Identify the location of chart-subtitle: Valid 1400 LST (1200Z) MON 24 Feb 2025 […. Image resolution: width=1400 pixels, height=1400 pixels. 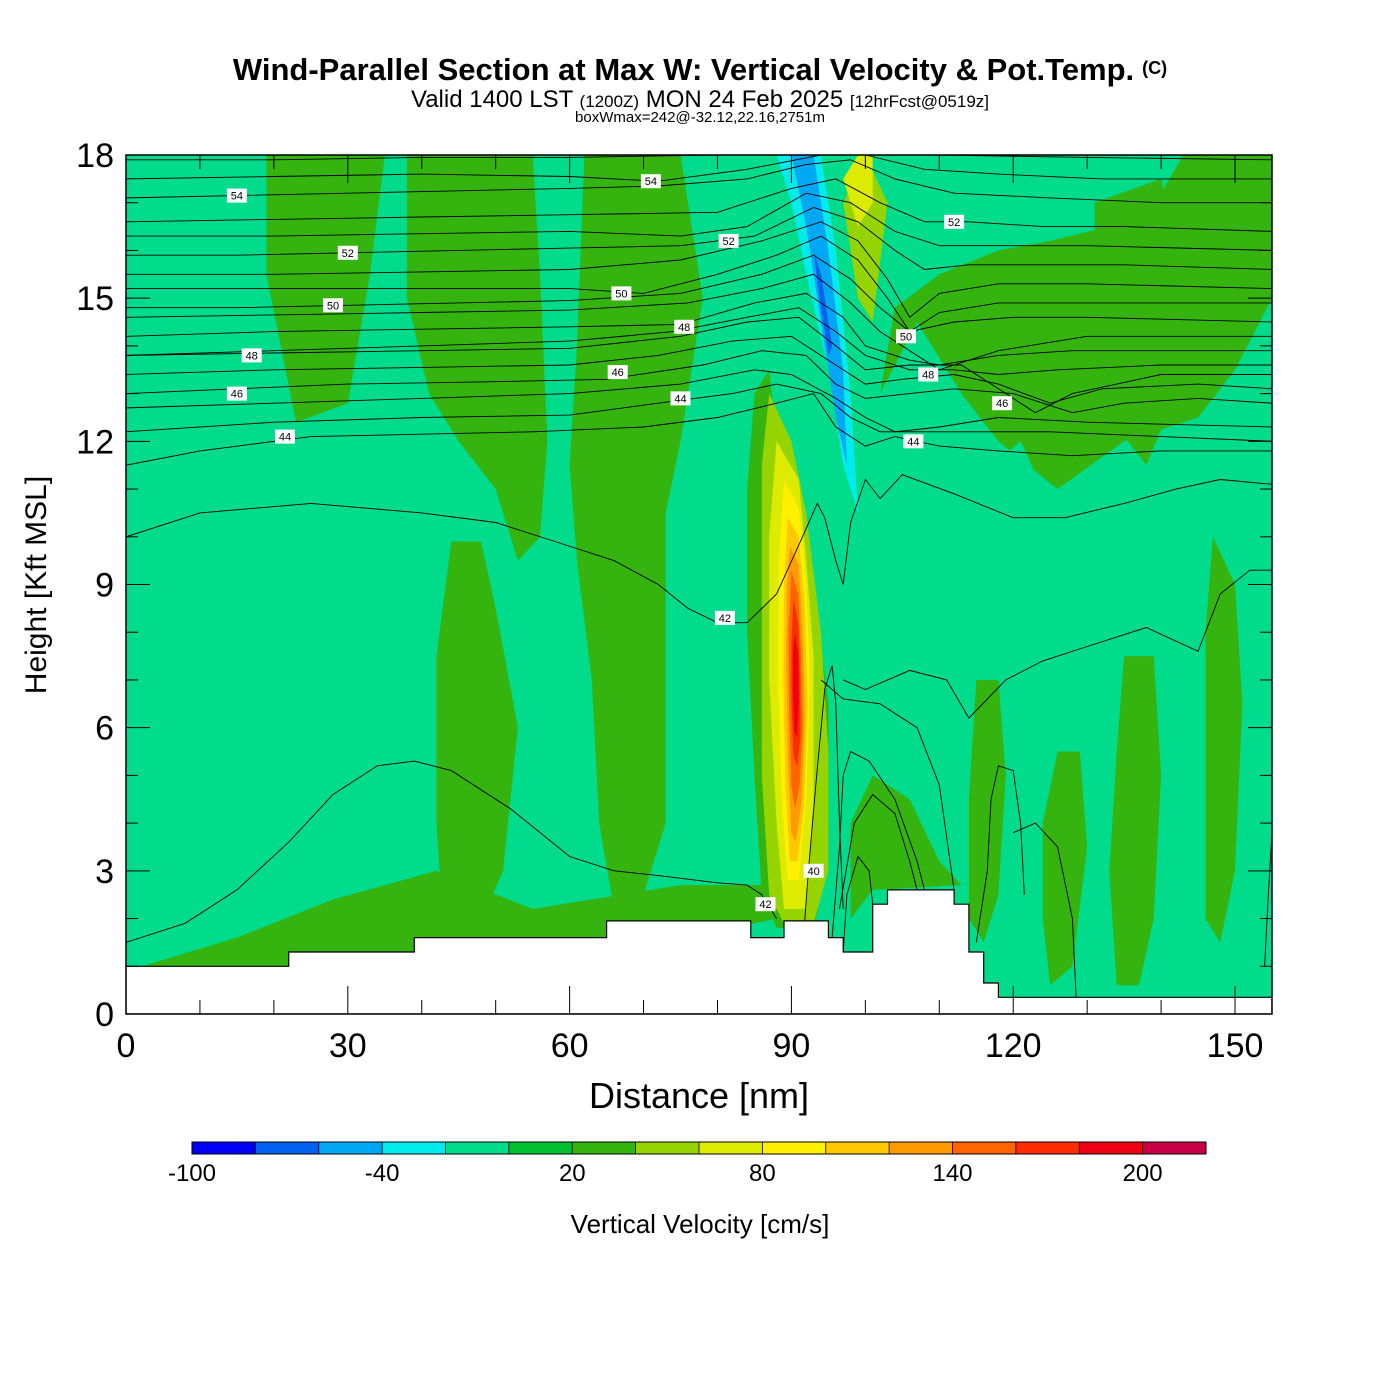
(700, 100).